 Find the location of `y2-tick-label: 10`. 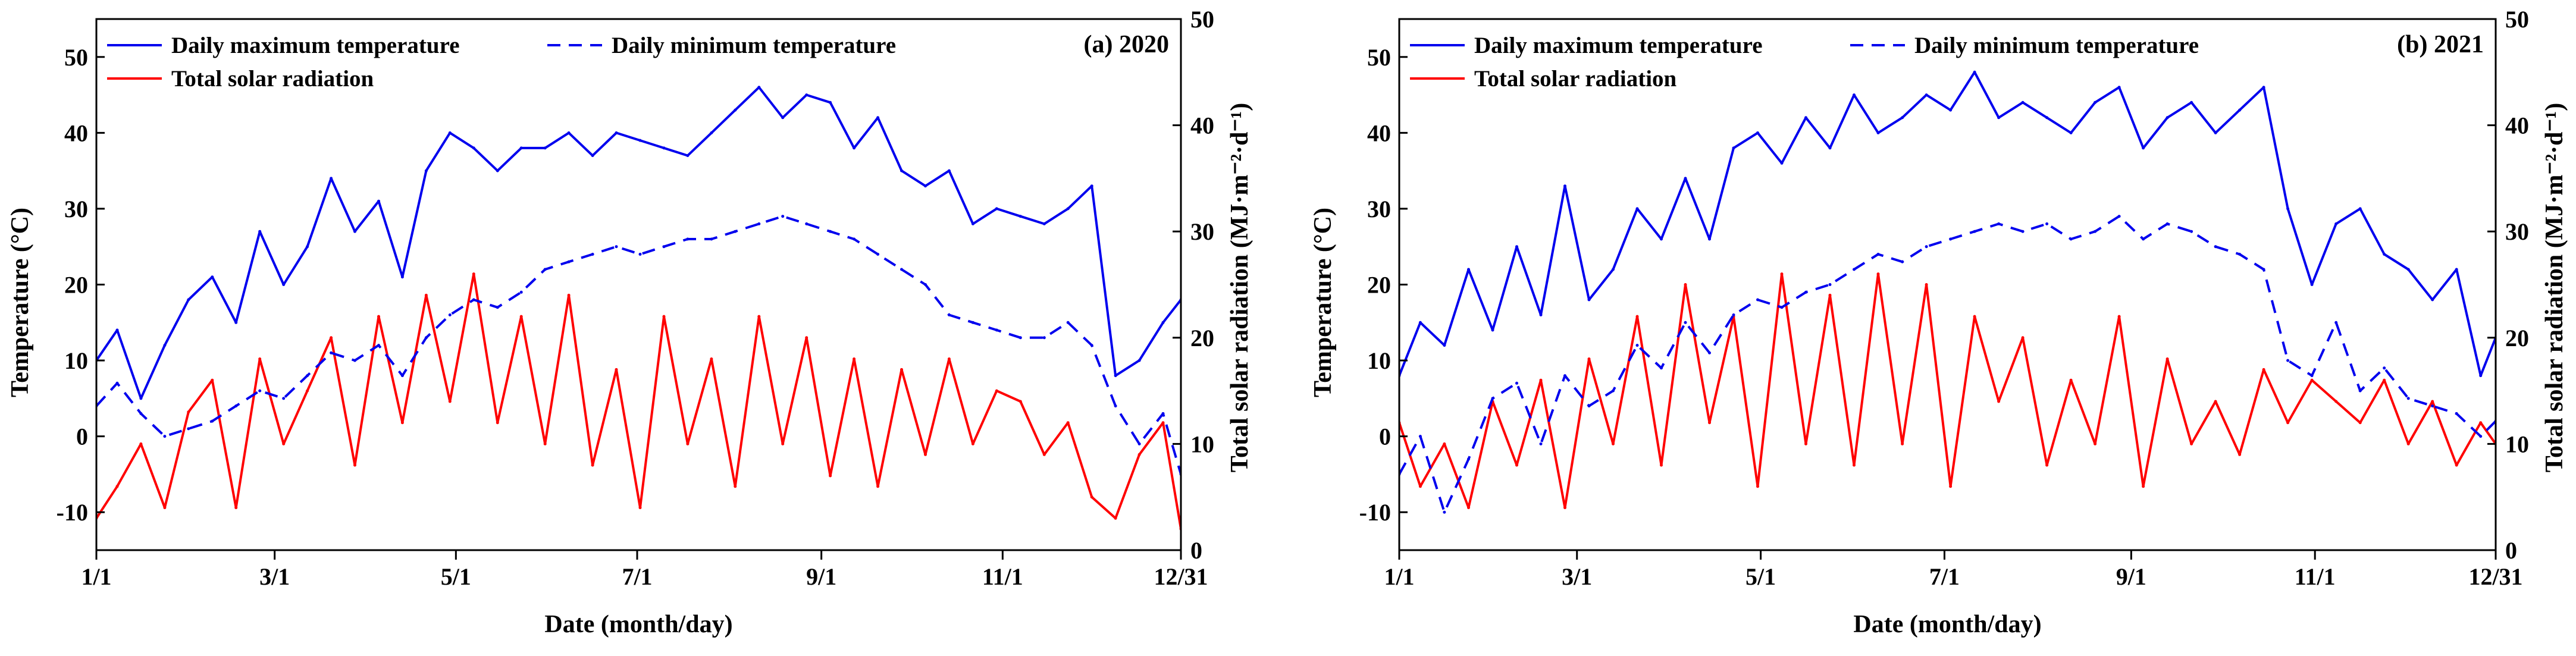

y2-tick-label: 10 is located at coordinates (1202, 444).